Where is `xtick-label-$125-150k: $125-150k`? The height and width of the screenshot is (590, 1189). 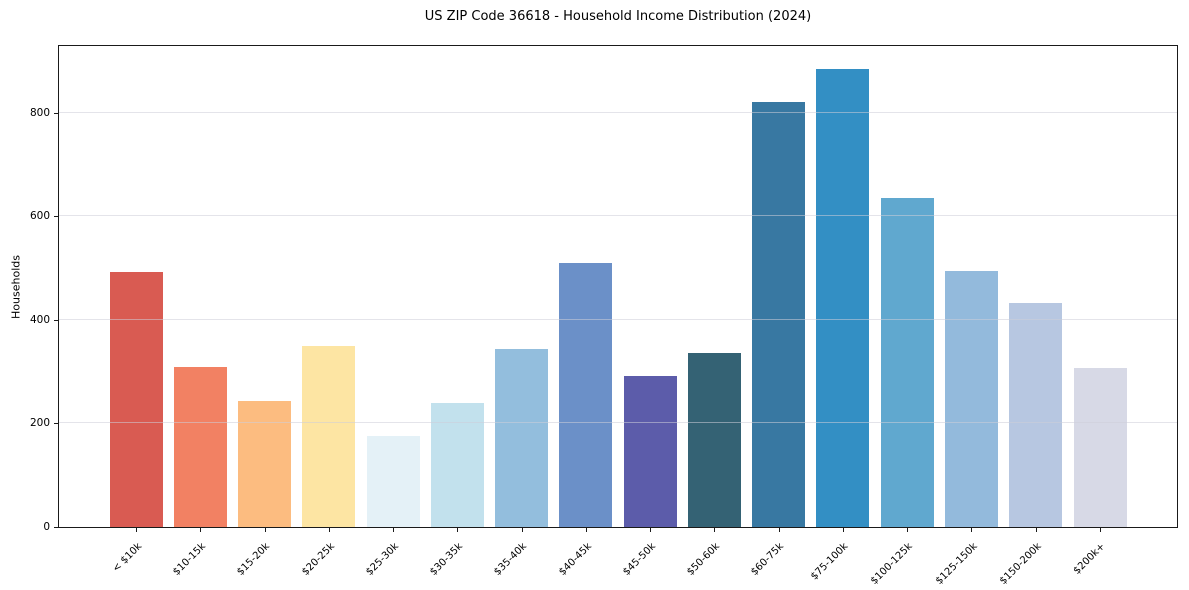 xtick-label-$125-150k: $125-150k is located at coordinates (956, 564).